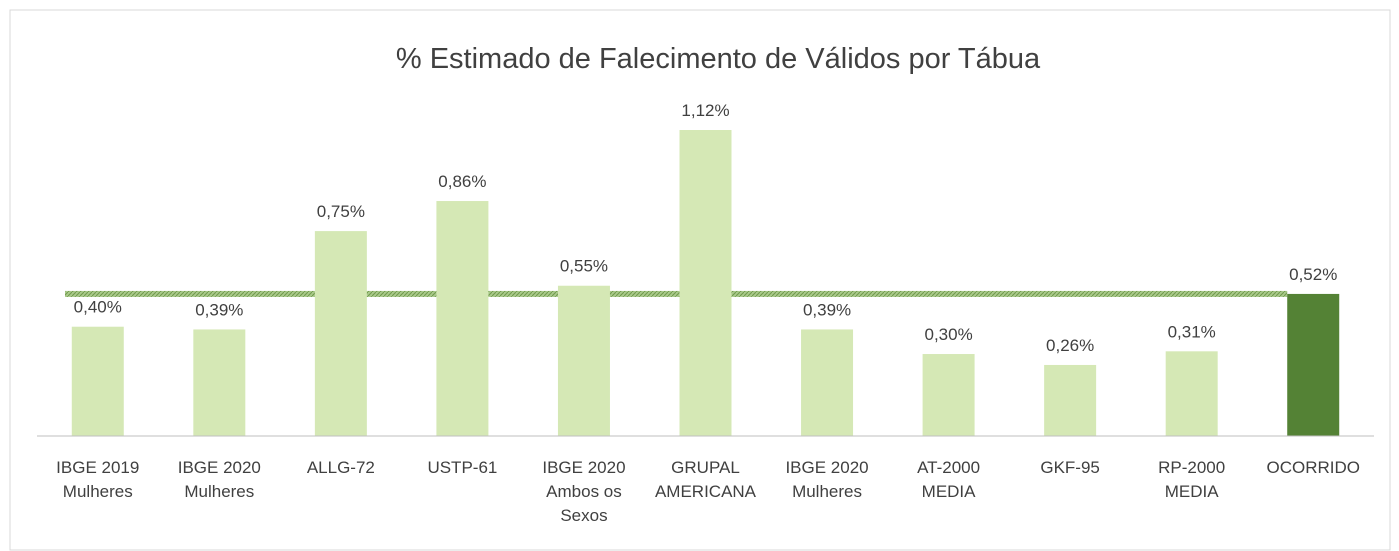 The width and height of the screenshot is (1399, 551). I want to click on data-label: 0,40%, so click(98, 307).